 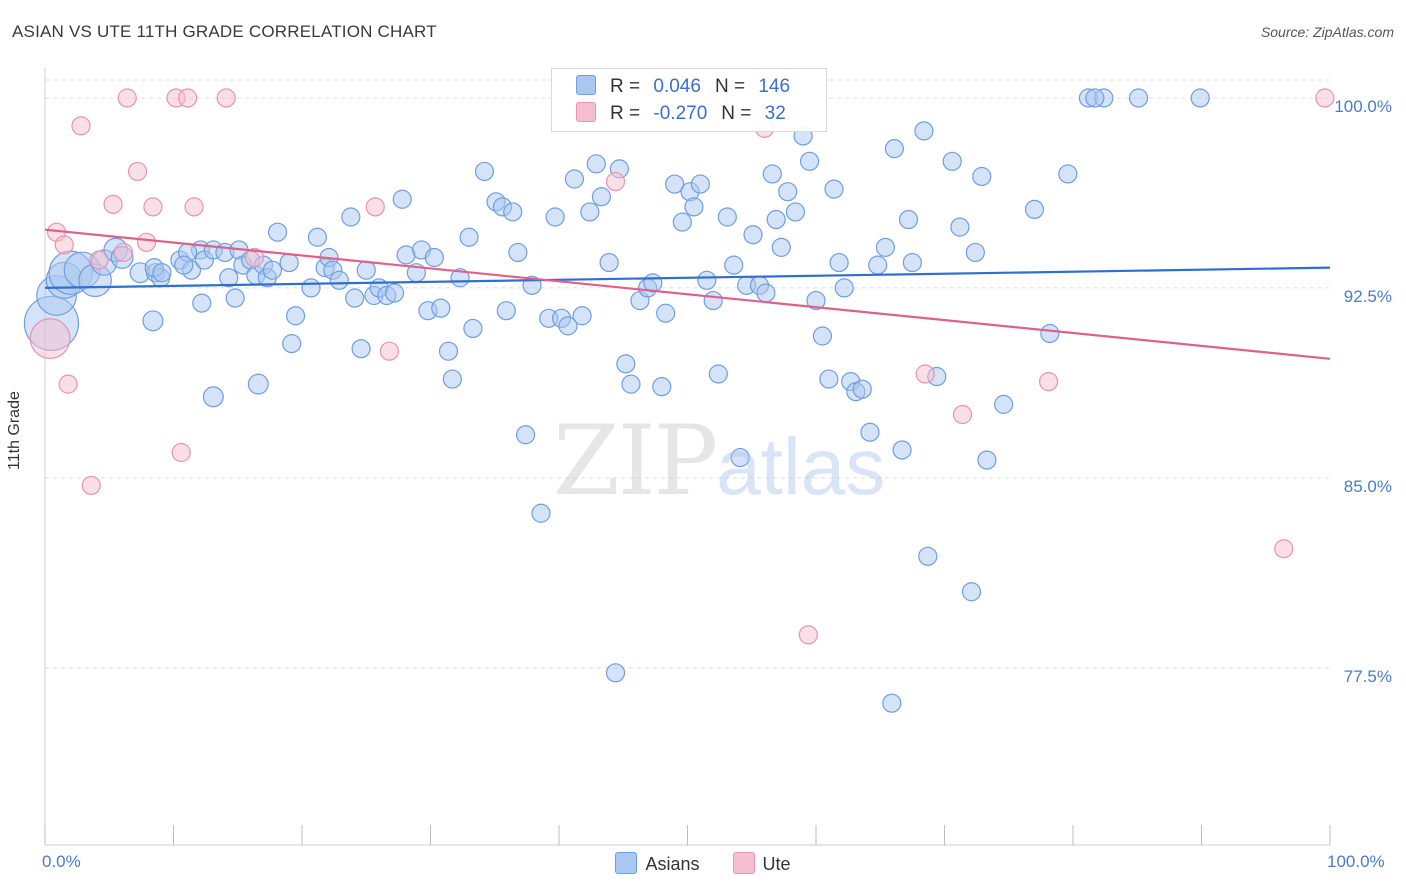 I want to click on watermark-zip: ZIP, so click(x=635, y=461).